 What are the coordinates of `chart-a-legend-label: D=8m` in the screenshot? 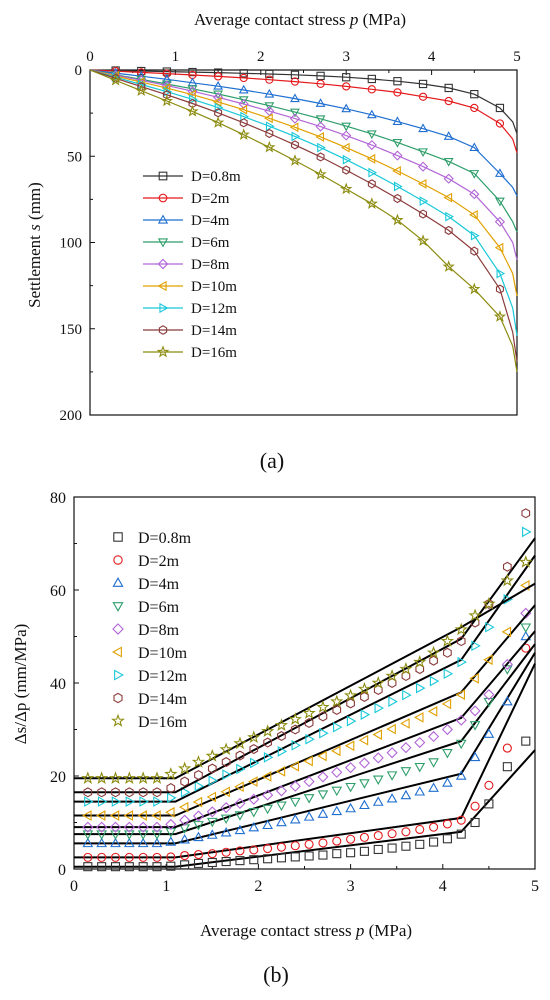 It's located at (210, 265).